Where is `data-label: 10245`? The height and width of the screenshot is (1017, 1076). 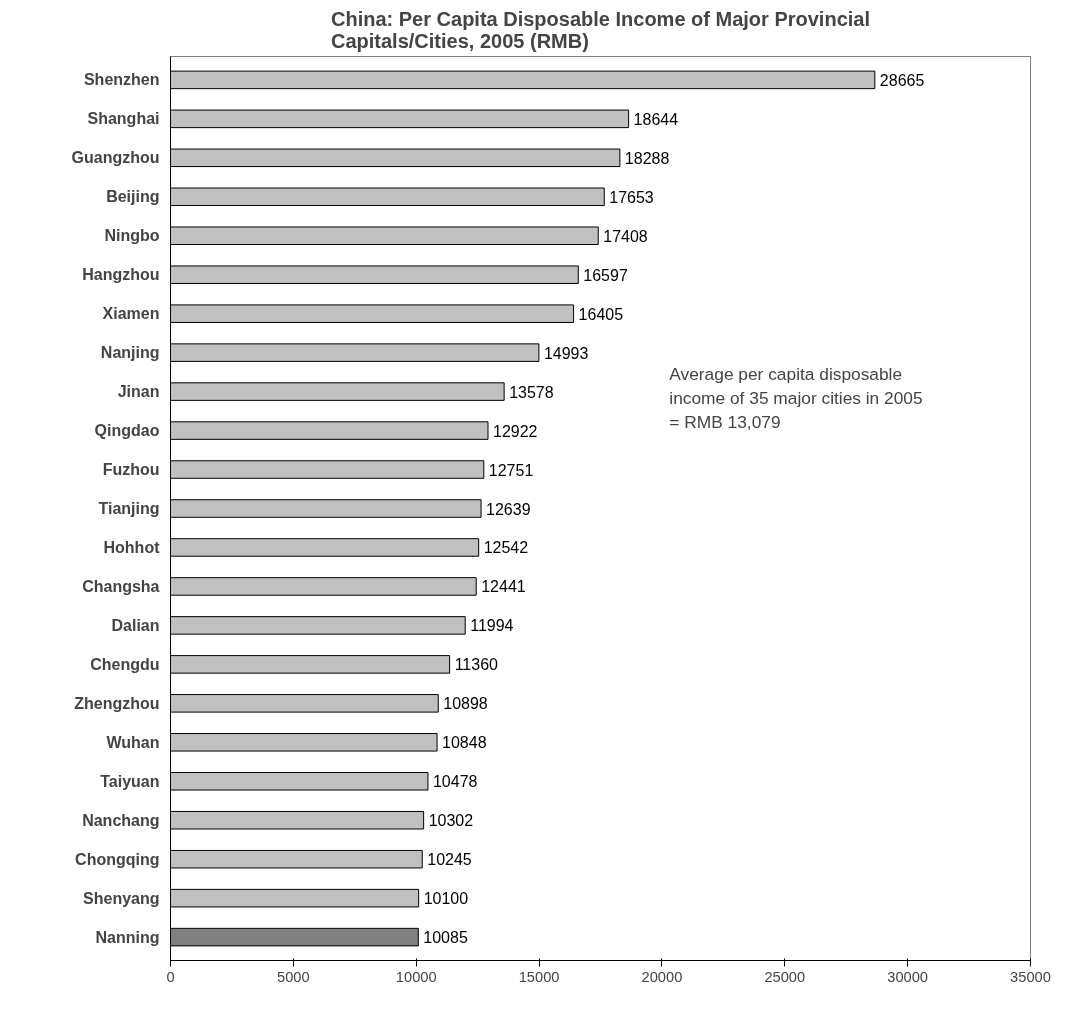 data-label: 10245 is located at coordinates (449, 860).